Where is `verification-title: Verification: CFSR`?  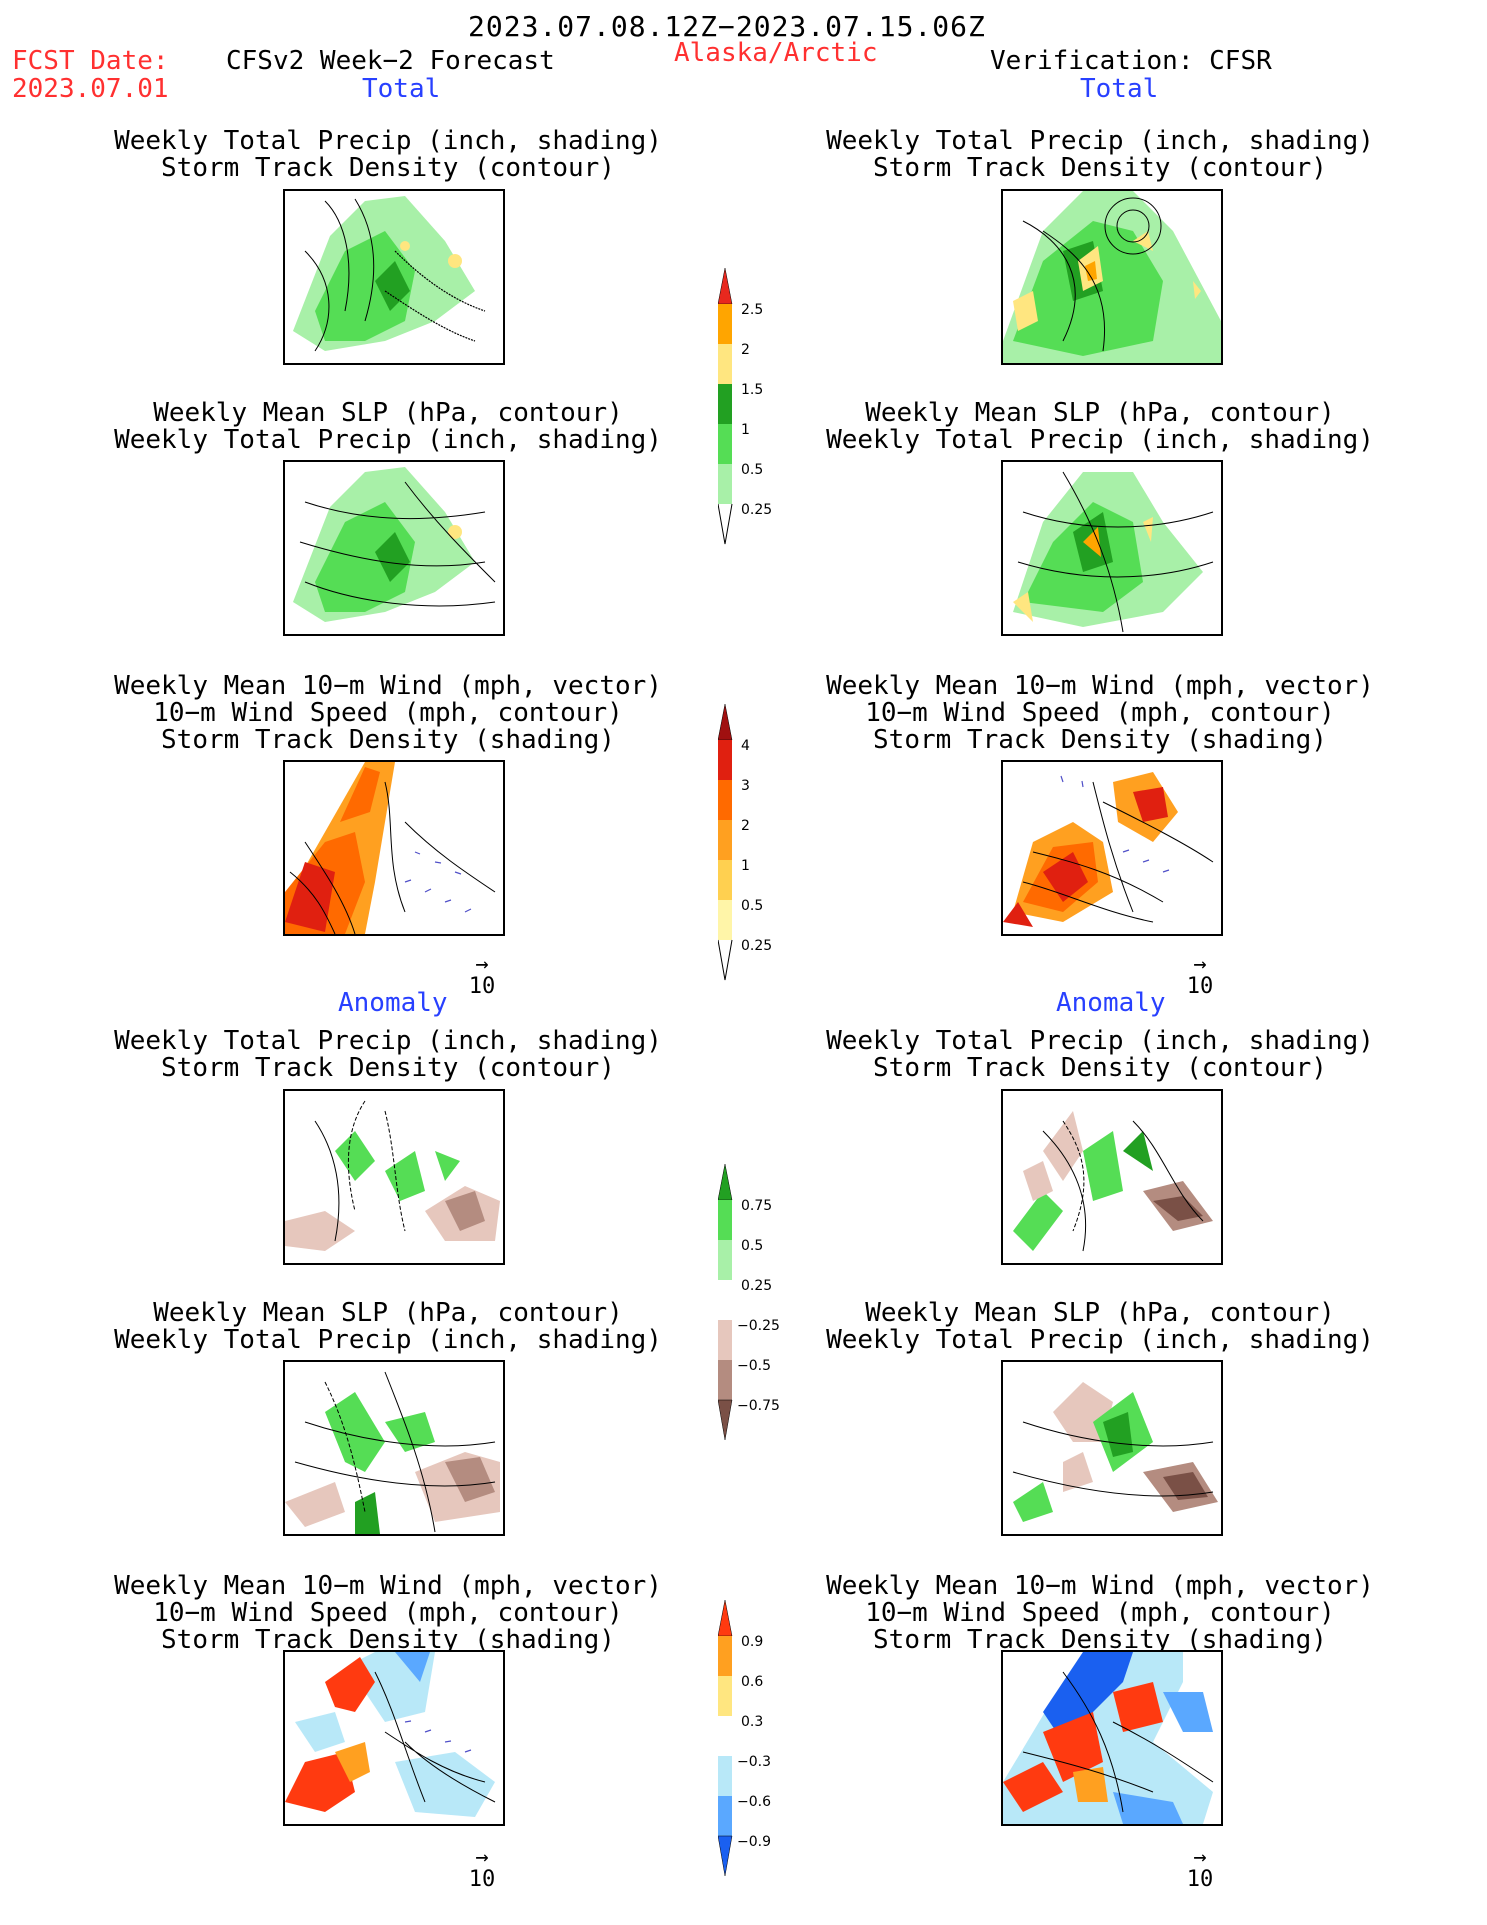
verification-title: Verification: CFSR is located at coordinates (1131, 61).